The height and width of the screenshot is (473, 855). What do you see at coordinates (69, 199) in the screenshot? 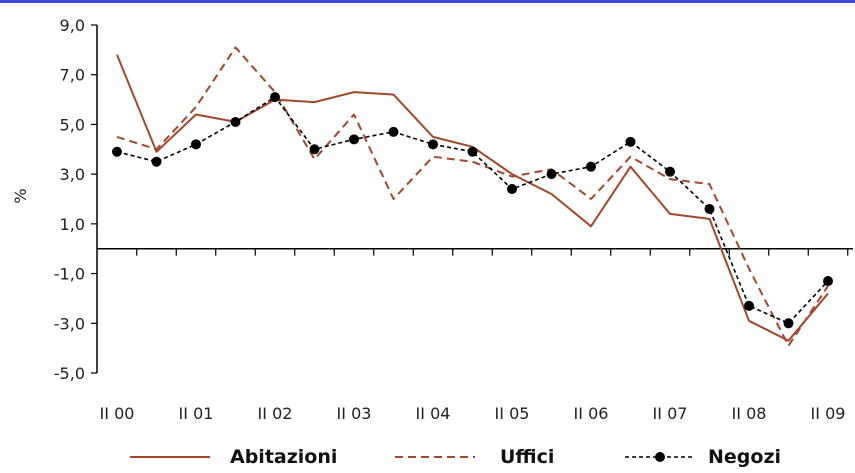
I see `y-tick-labels: 9,0 7,0 5,0 3,0 1,0 -1,0 -3,0 -5,0` at bounding box center [69, 199].